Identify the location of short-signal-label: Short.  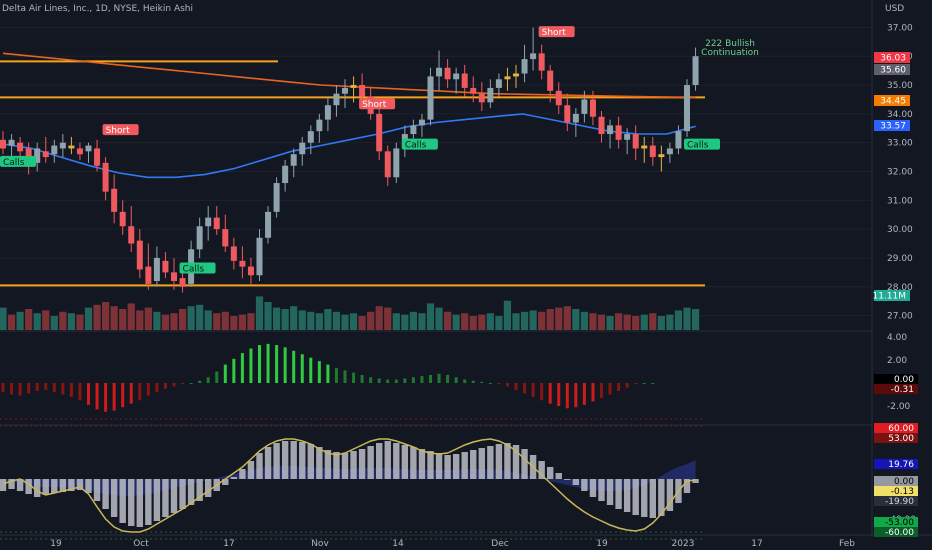
(554, 33).